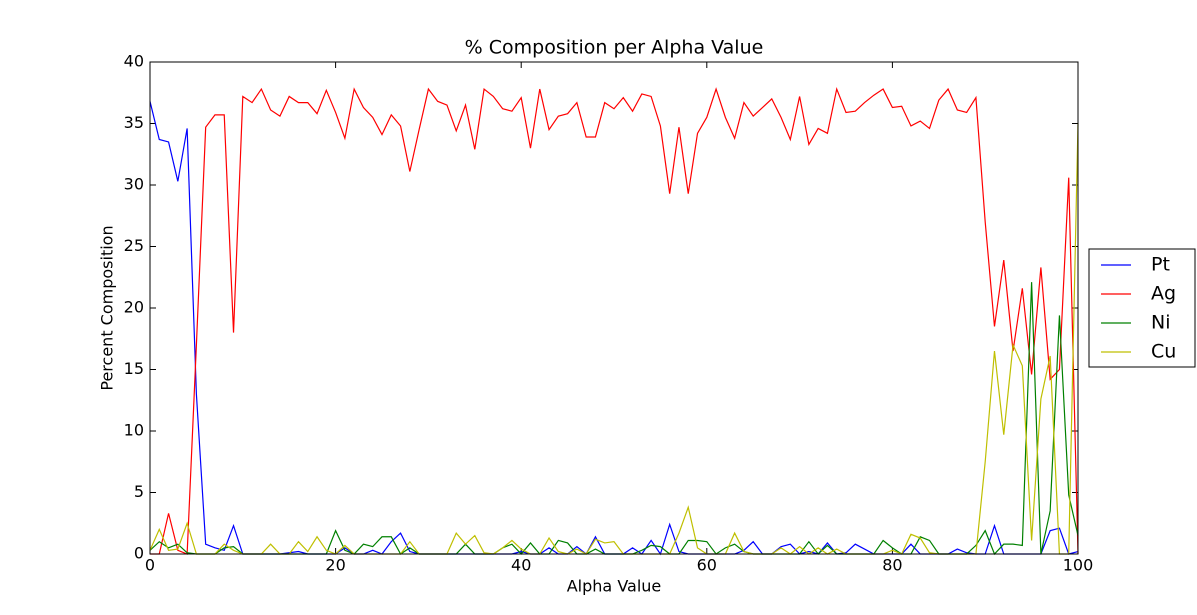  I want to click on y-tick-label: 35, so click(134, 122).